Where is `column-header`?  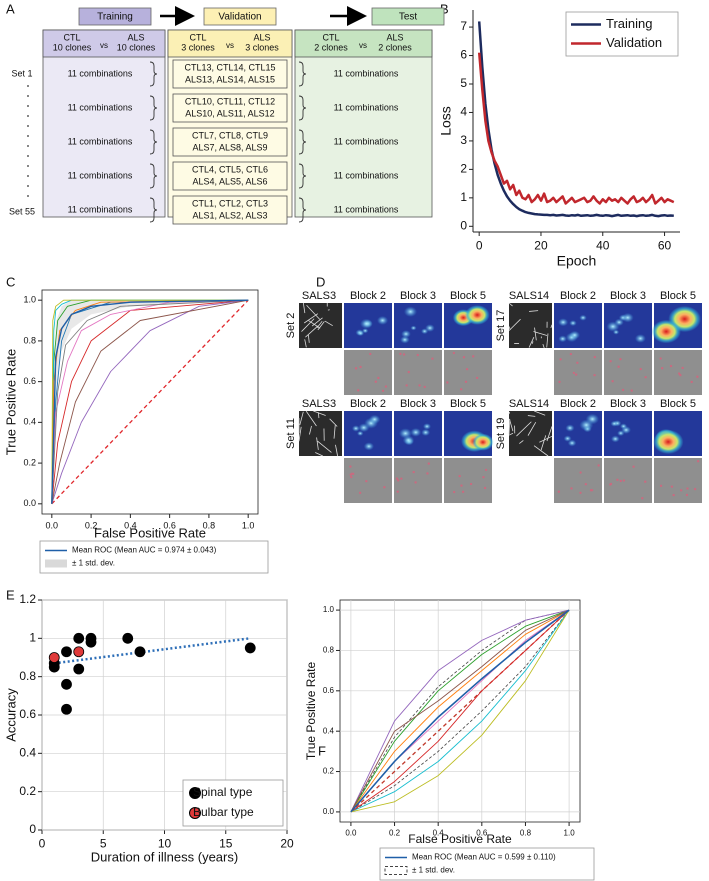
column-header is located at coordinates (230, 43).